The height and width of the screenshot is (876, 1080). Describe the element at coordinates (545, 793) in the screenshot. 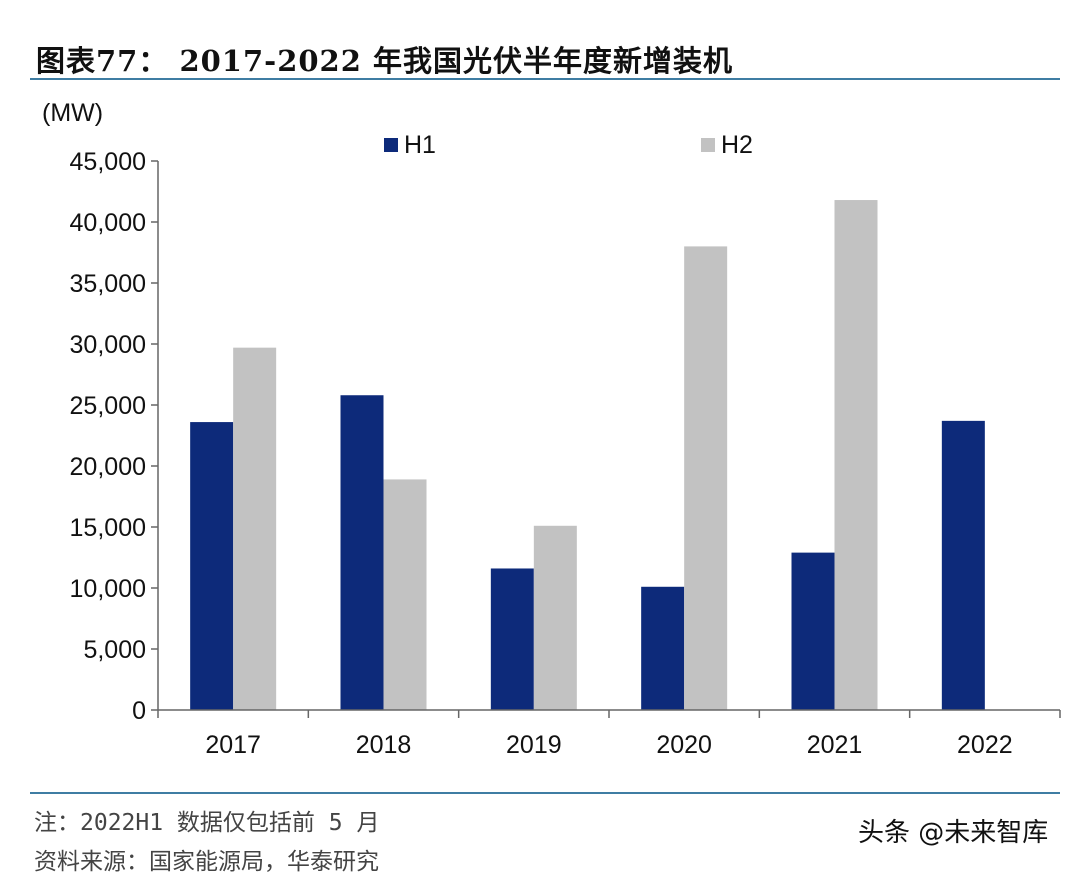

I see `footer-divider` at that location.